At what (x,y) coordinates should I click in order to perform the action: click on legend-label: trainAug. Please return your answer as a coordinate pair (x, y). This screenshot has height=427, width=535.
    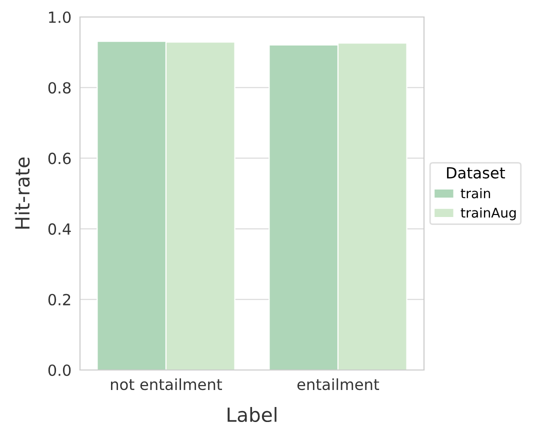
    Looking at the image, I should click on (488, 213).